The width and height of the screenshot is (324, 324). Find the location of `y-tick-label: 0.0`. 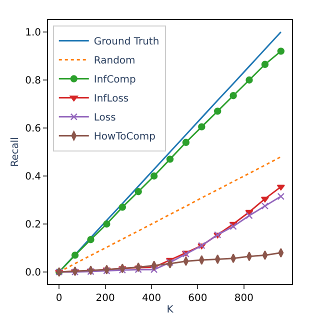

y-tick-label: 0.0 is located at coordinates (33, 273).